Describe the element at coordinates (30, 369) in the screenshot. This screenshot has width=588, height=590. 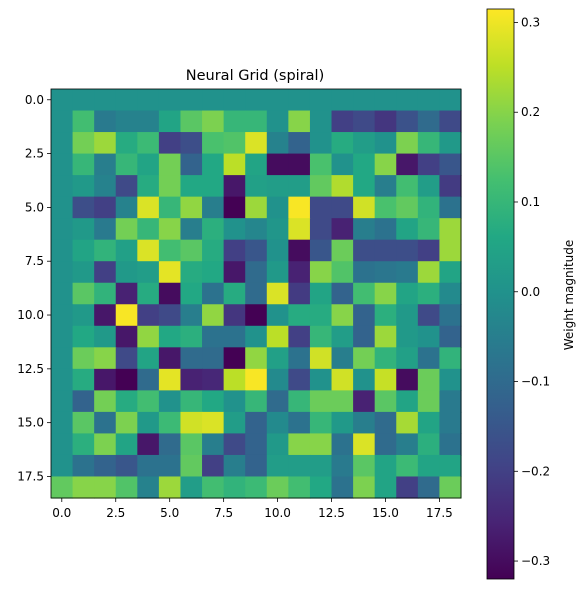
I see `y-tick-label: 12.5` at that location.